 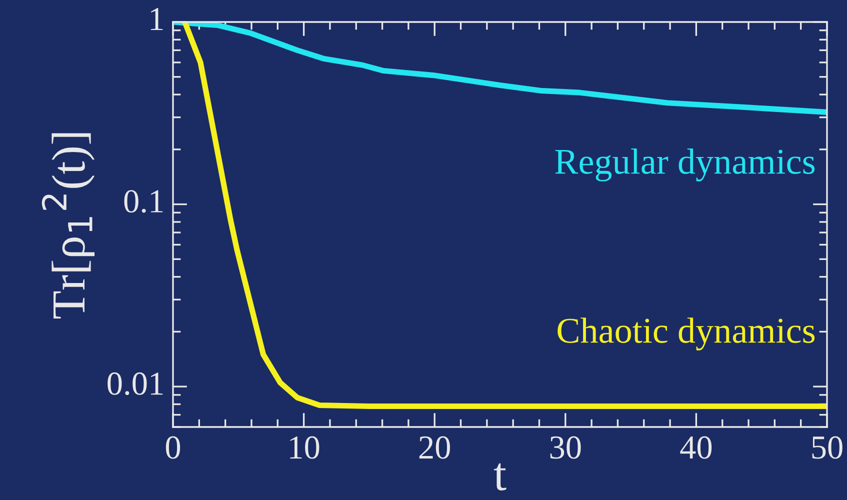 I want to click on x-tick-label: 10, so click(x=305, y=447).